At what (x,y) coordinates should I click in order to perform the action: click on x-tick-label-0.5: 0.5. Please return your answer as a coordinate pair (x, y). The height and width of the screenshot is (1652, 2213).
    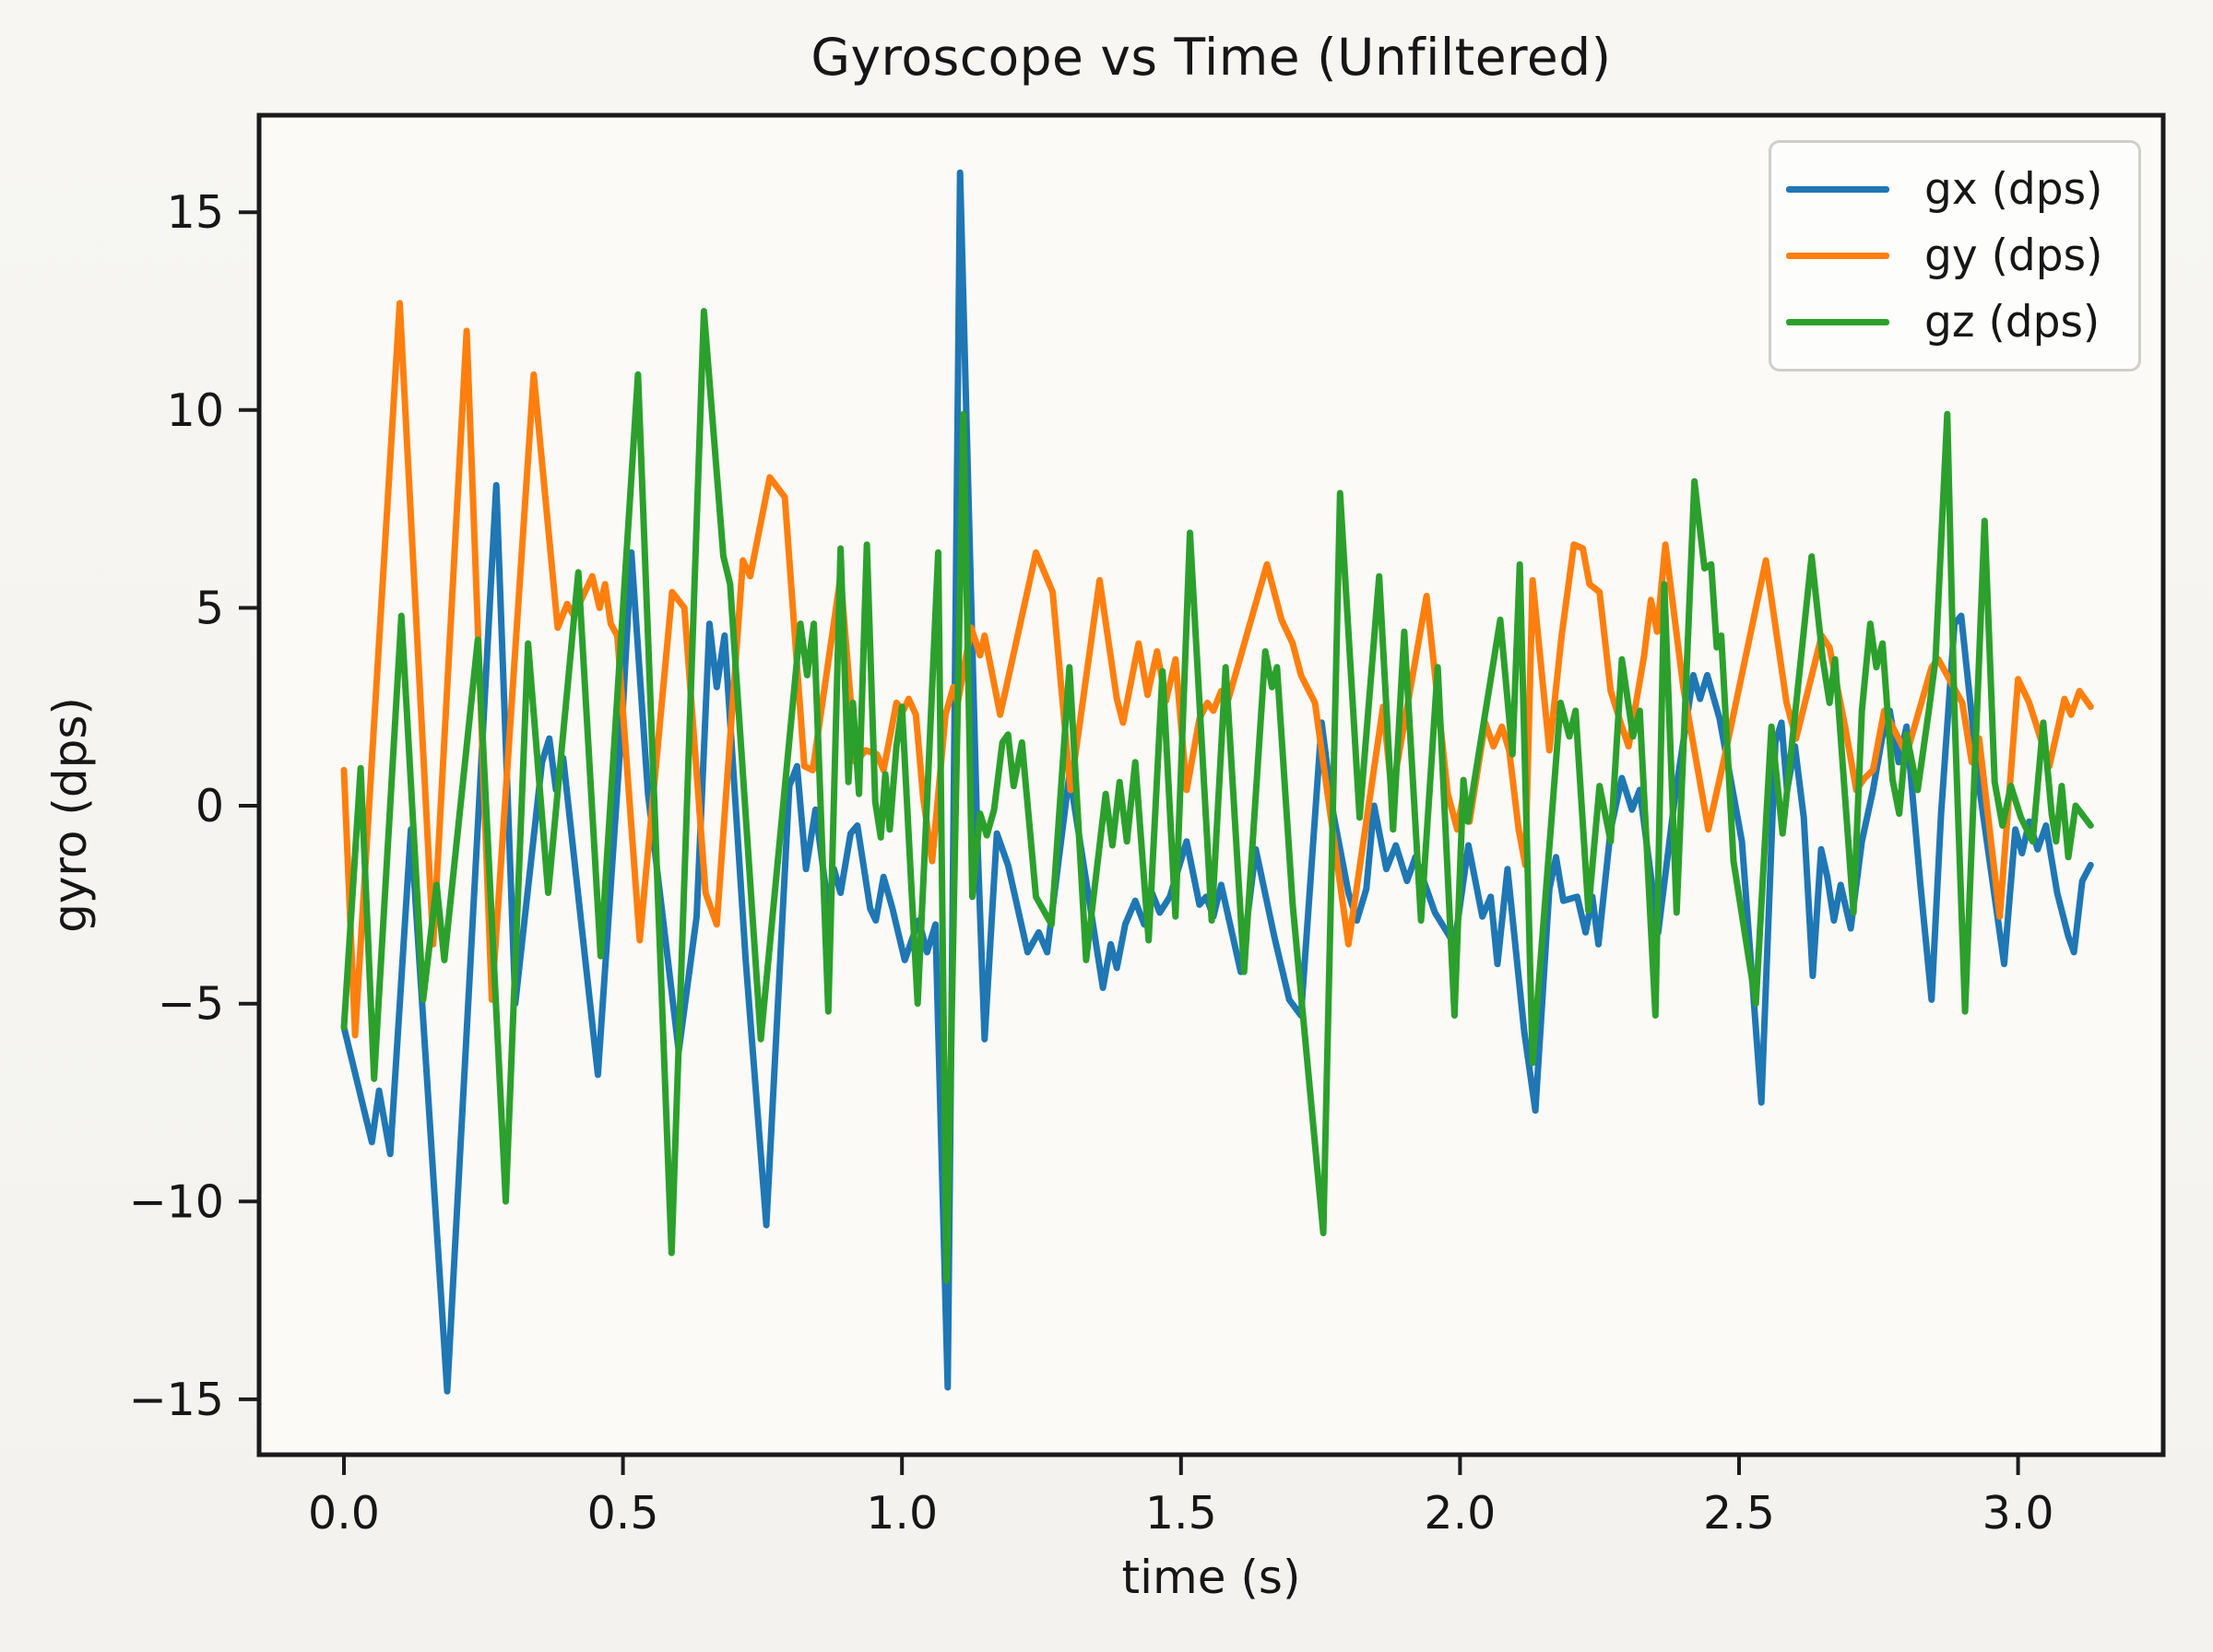
    Looking at the image, I should click on (623, 1513).